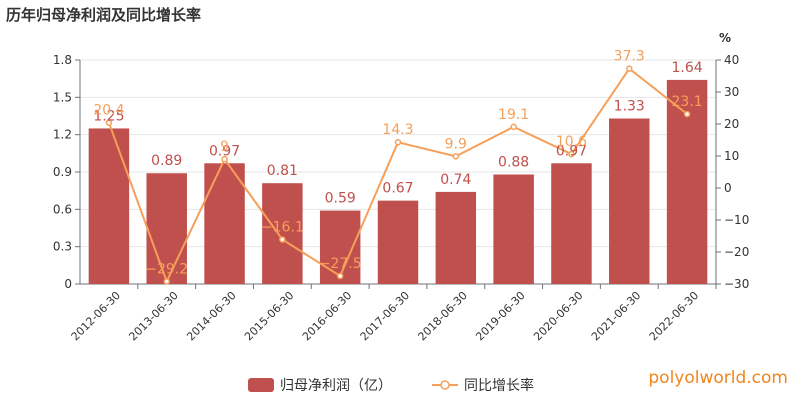 This screenshot has height=400, width=800. Describe the element at coordinates (571, 142) in the screenshot. I see `growth-data-label: 10.6` at that location.